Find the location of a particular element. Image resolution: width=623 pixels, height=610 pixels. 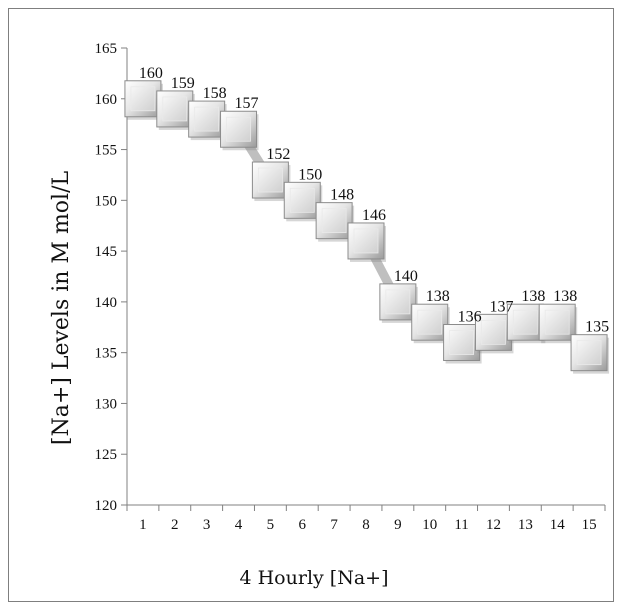

x-tick-label: 4 is located at coordinates (239, 525).